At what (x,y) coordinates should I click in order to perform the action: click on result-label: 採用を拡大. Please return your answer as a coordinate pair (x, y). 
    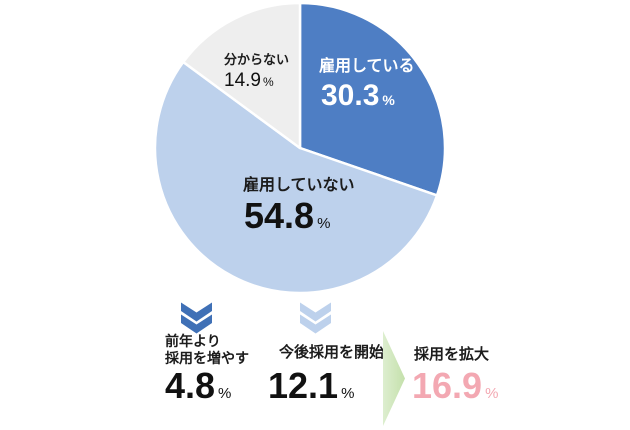
    Looking at the image, I should click on (451, 355).